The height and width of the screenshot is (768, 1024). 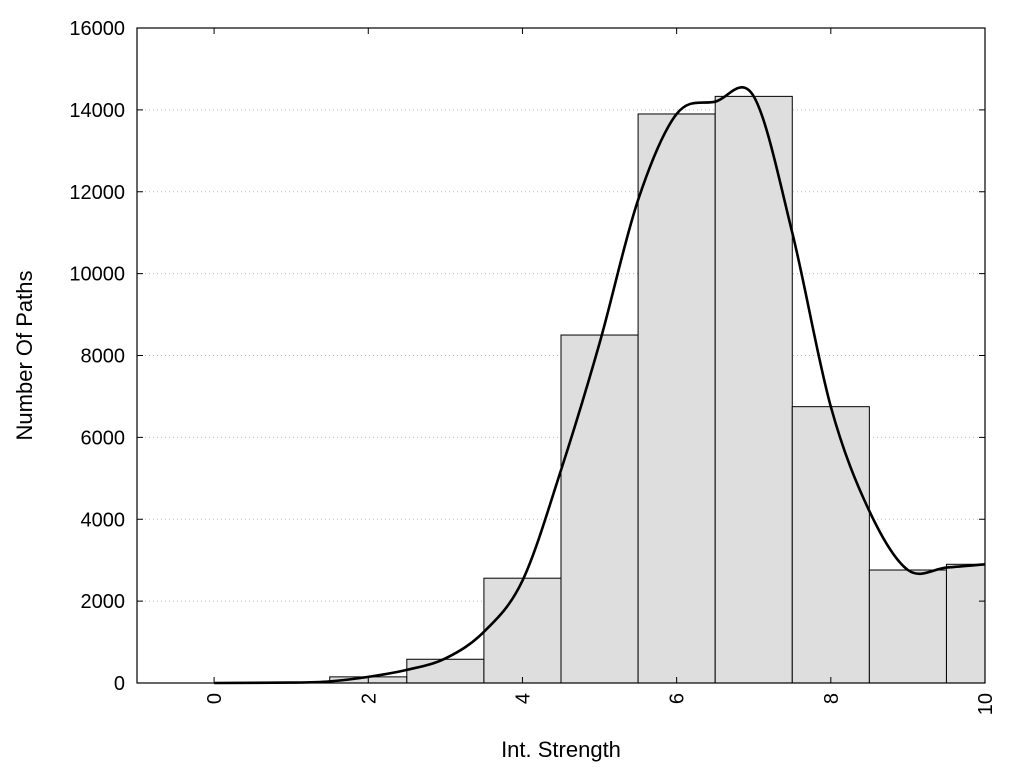 I want to click on y-tick-label: 10000, so click(x=97, y=275).